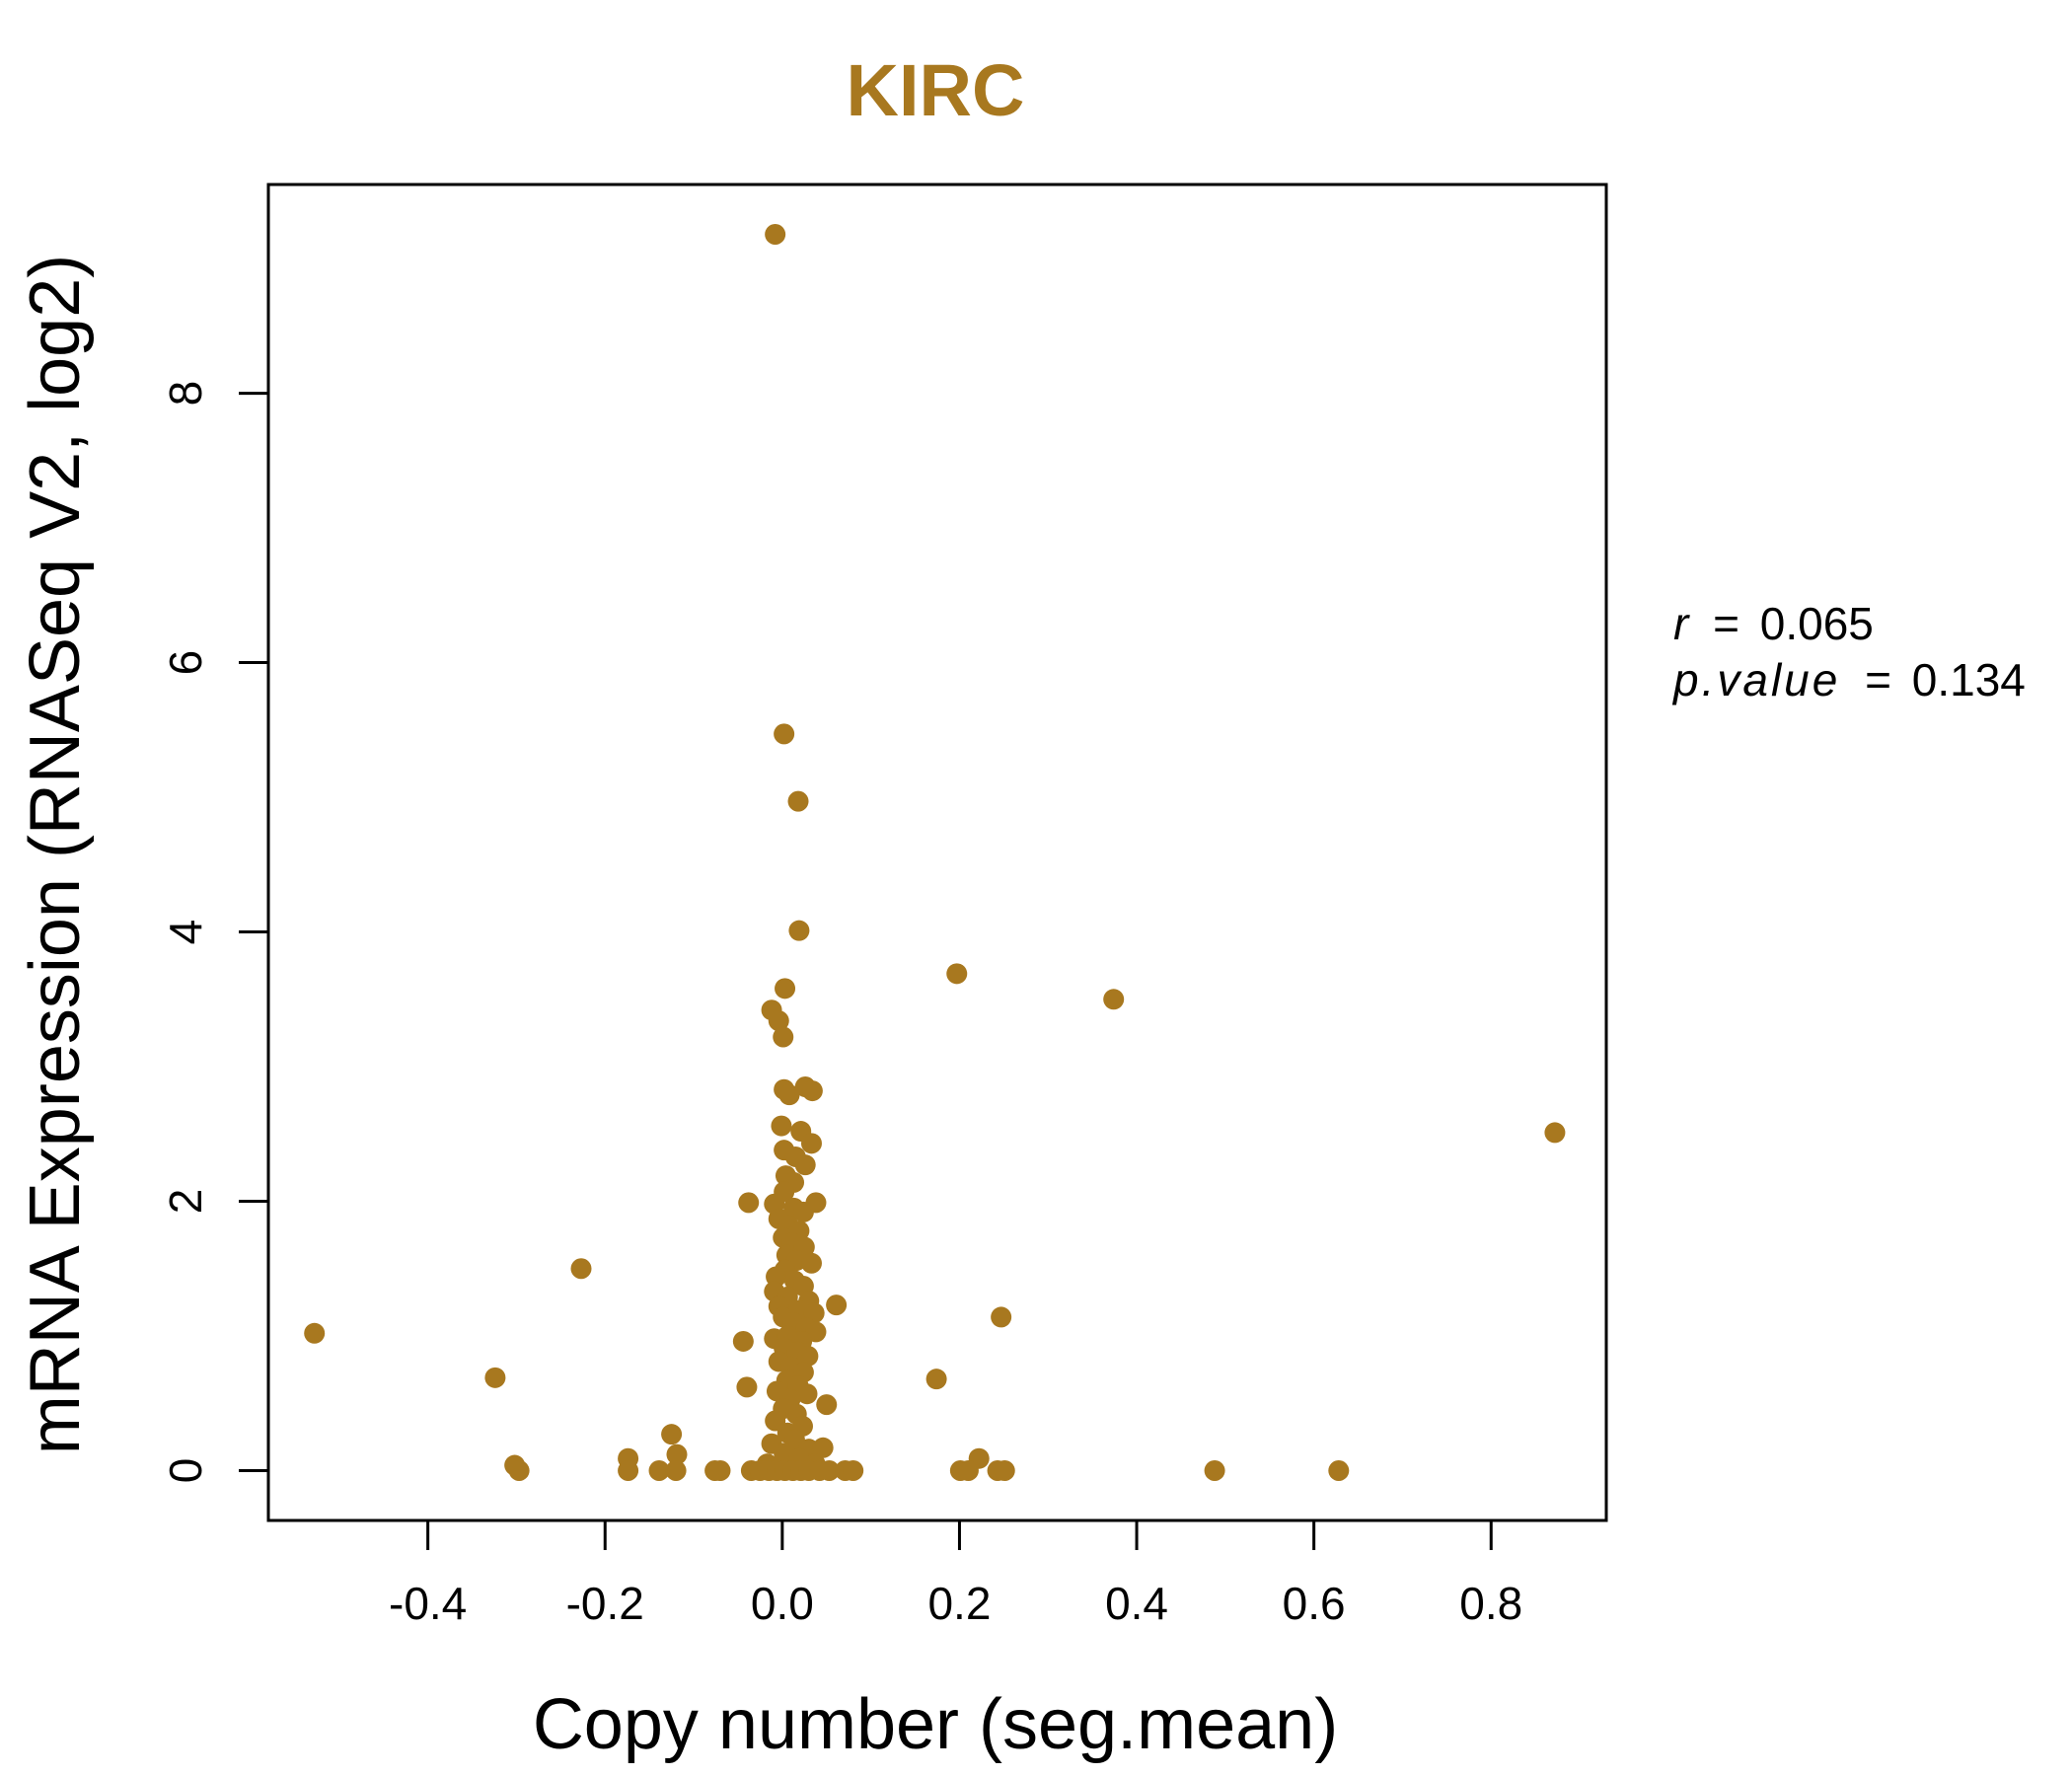  I want to click on r-value: 0.065, so click(1817, 624).